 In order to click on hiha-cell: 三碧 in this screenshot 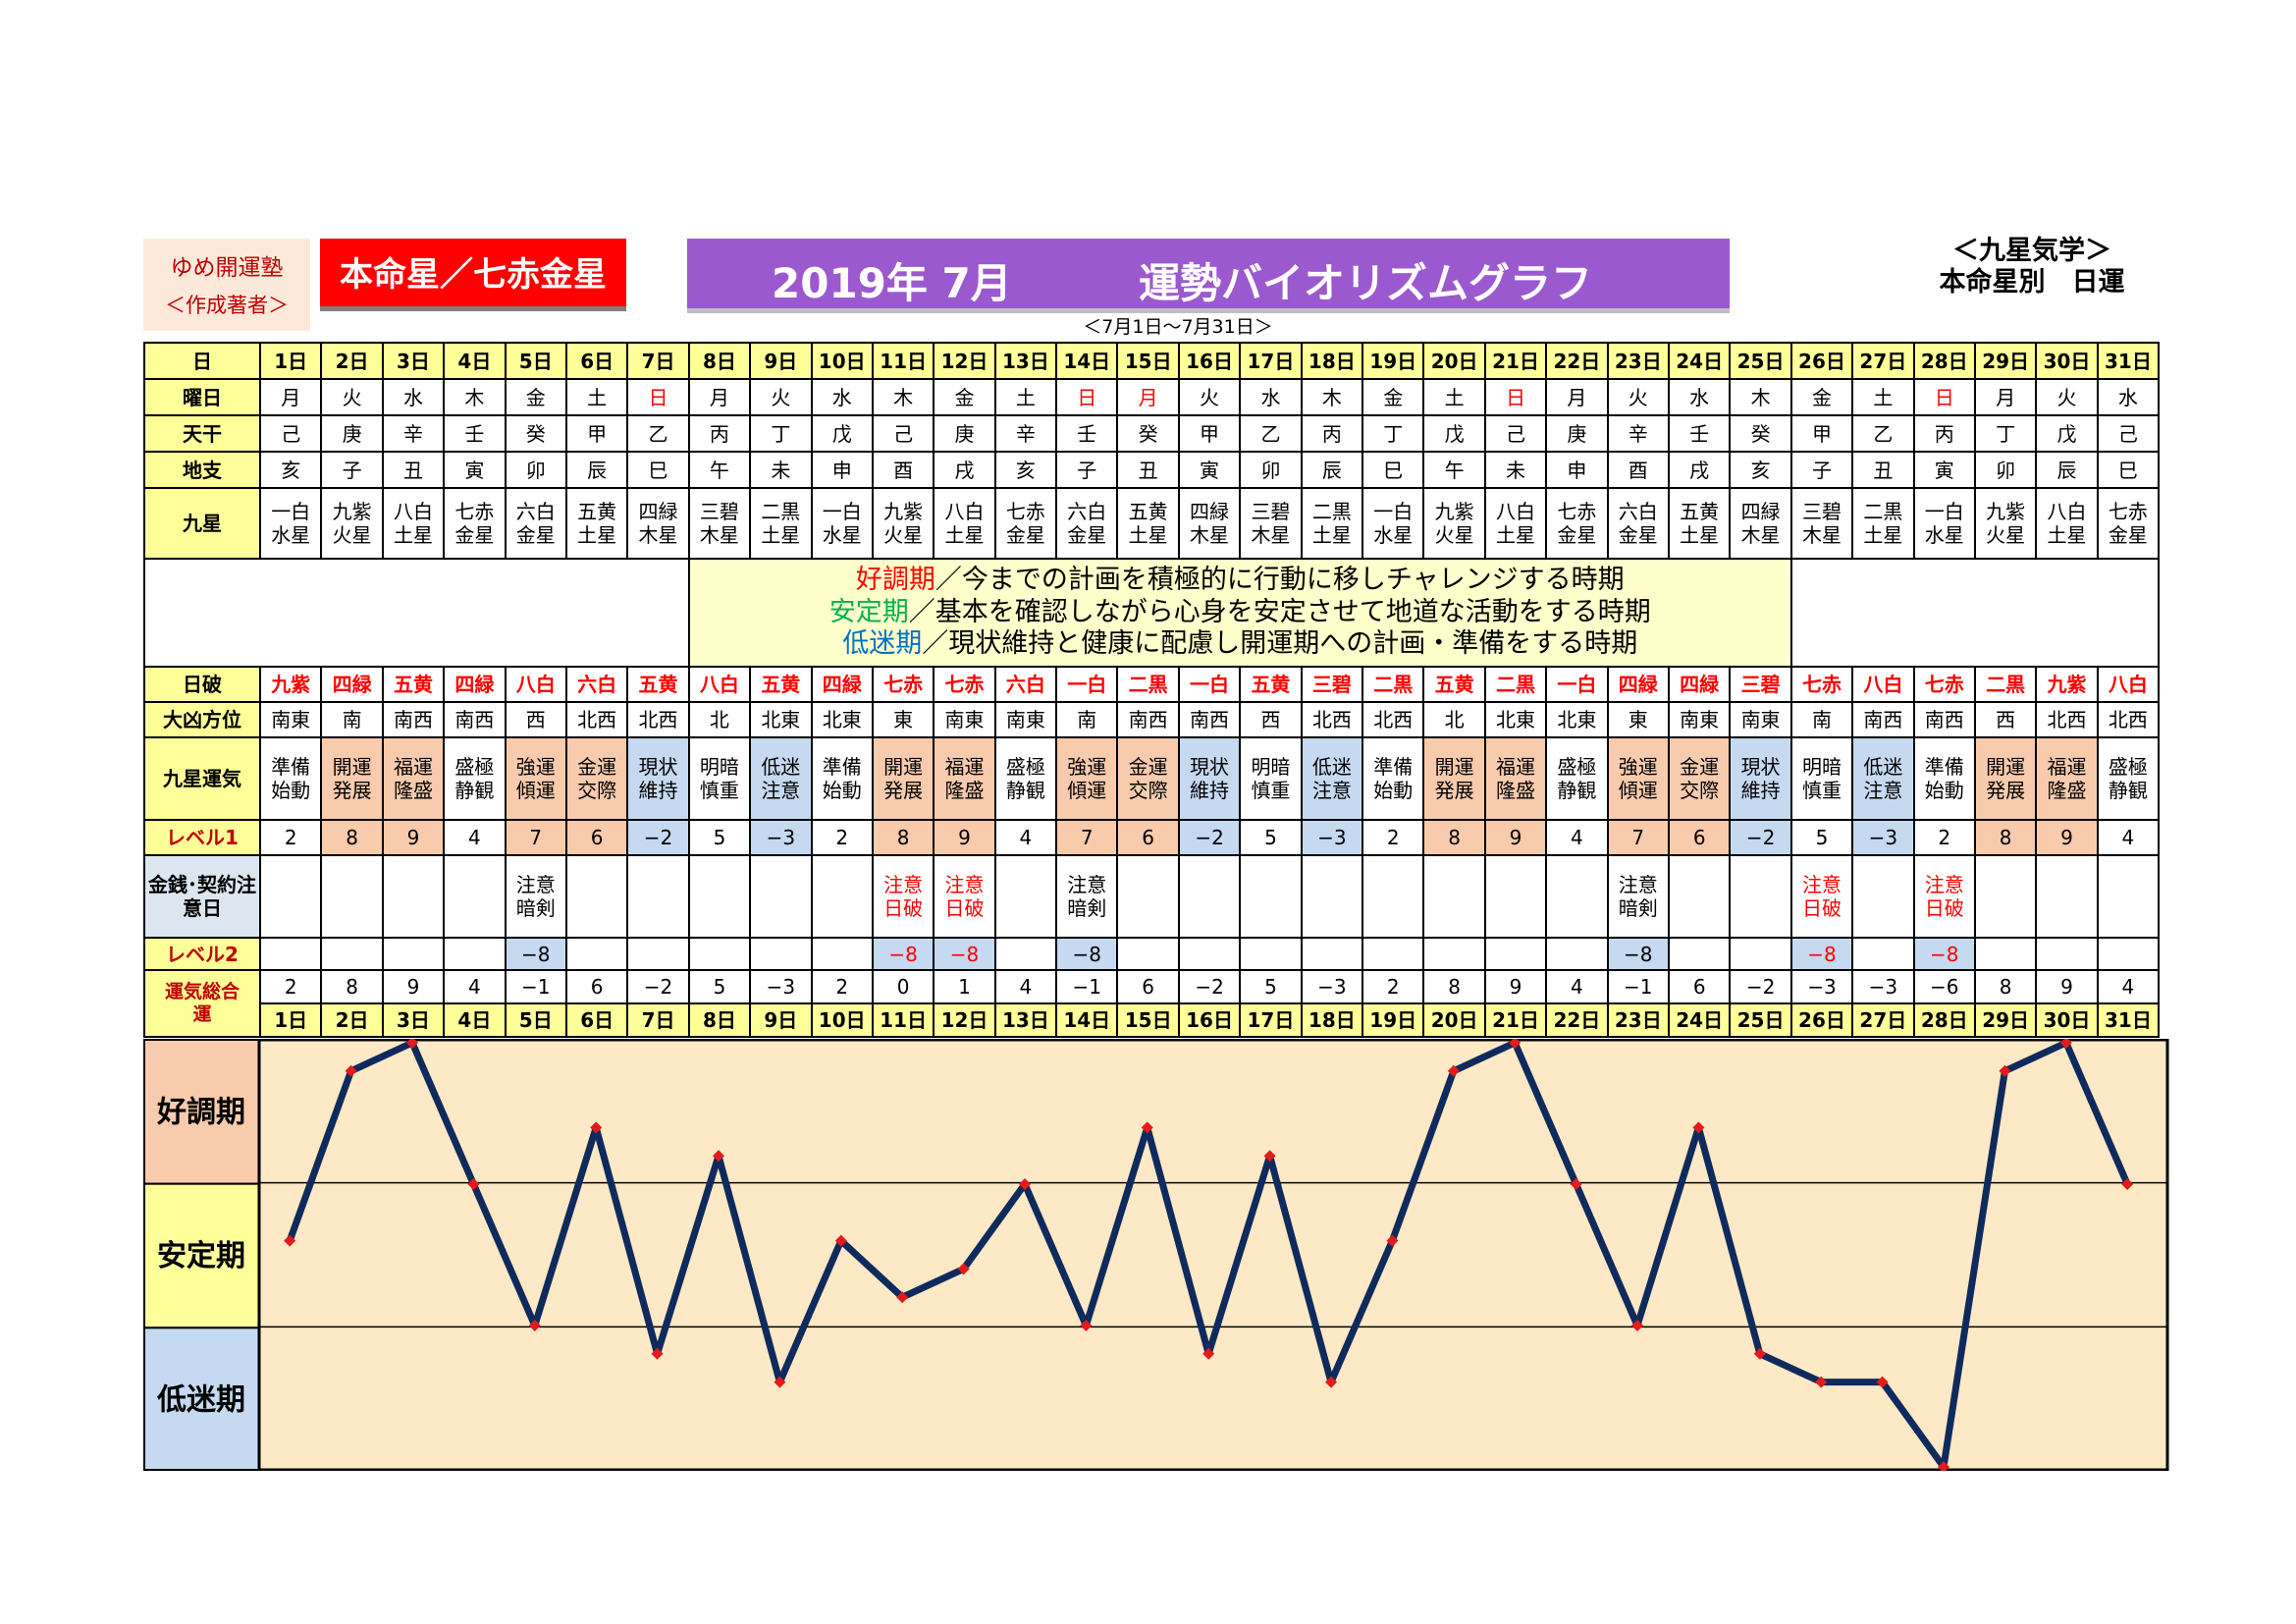, I will do `click(1332, 684)`.